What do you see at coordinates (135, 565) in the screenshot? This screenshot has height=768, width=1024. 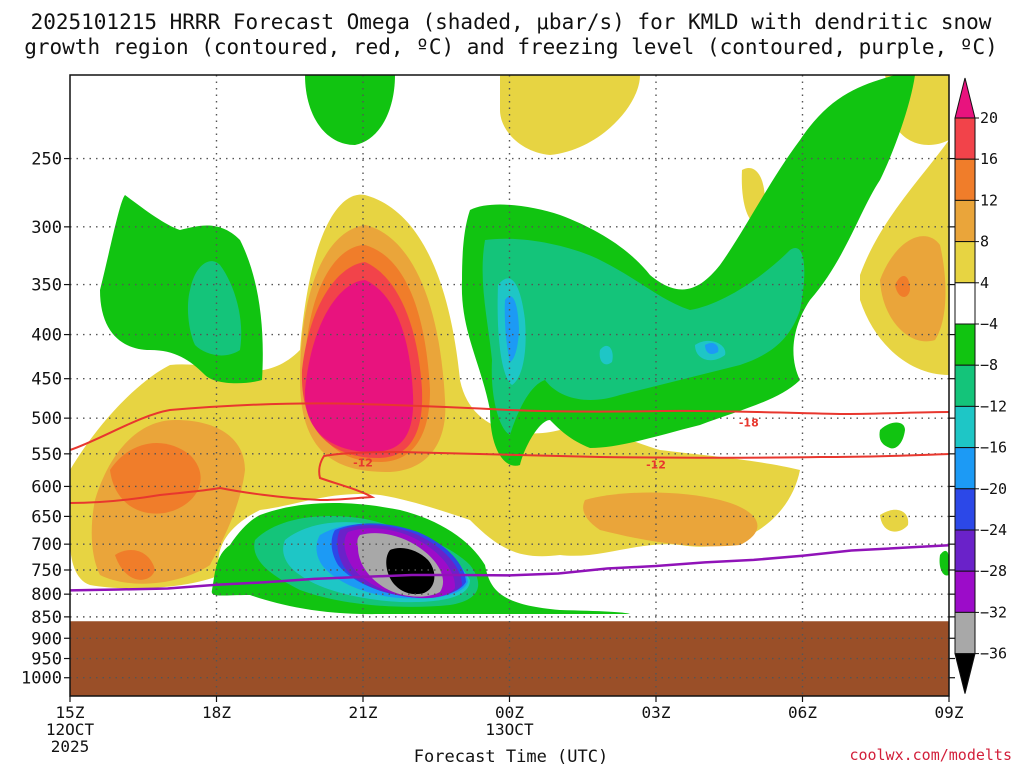 I see `omega-shade-12to16-left2` at bounding box center [135, 565].